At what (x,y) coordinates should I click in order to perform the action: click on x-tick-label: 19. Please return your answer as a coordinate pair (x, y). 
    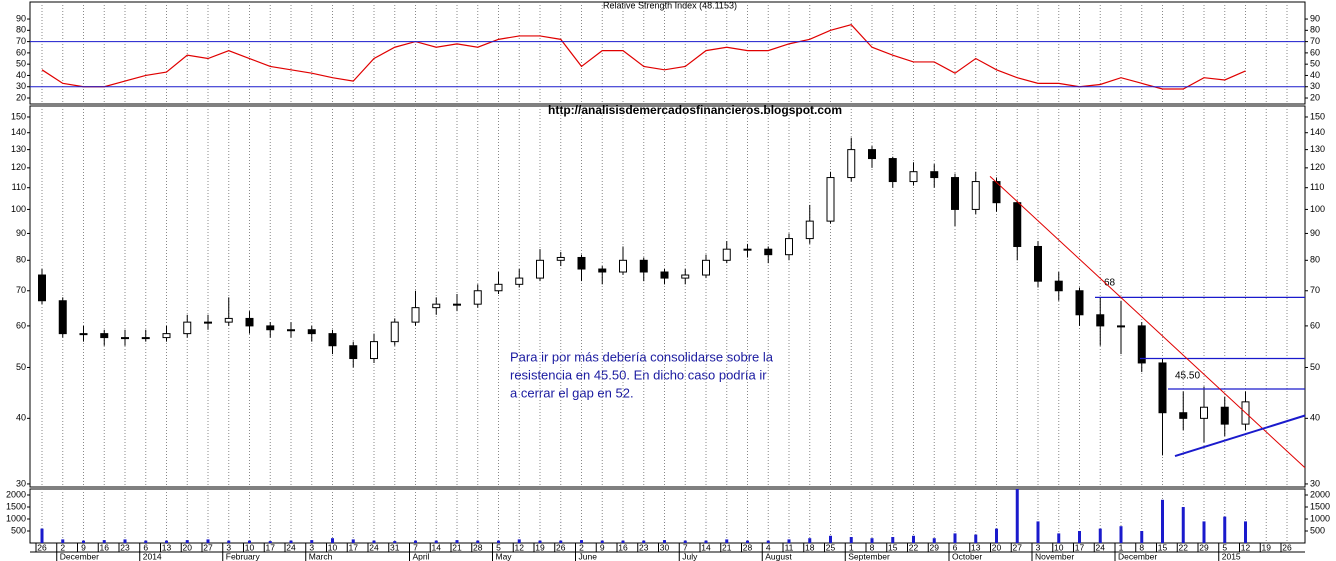
    Looking at the image, I should click on (1267, 547).